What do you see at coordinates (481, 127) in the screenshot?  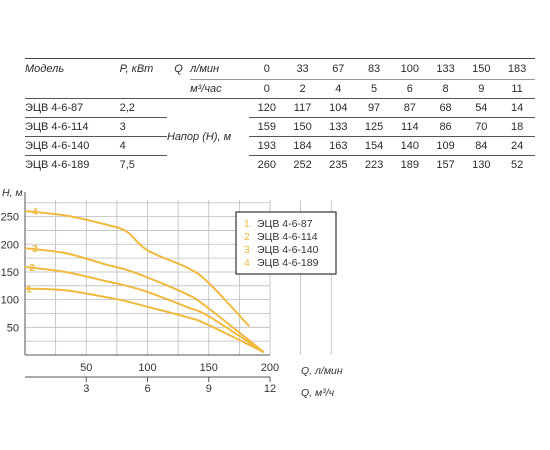 I see `head-cell: 70` at bounding box center [481, 127].